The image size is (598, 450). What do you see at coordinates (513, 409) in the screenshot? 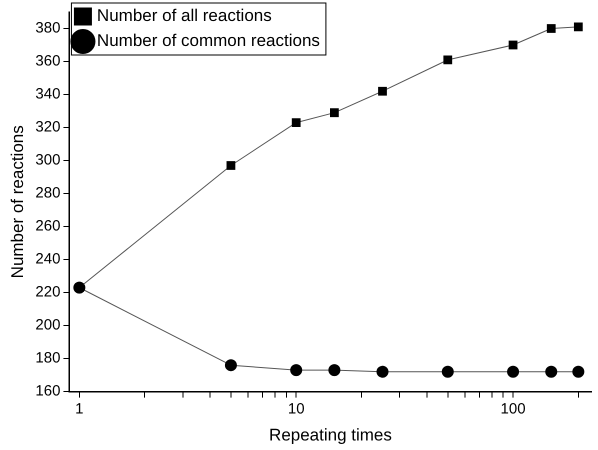
I see `x-tick-label: 100` at bounding box center [513, 409].